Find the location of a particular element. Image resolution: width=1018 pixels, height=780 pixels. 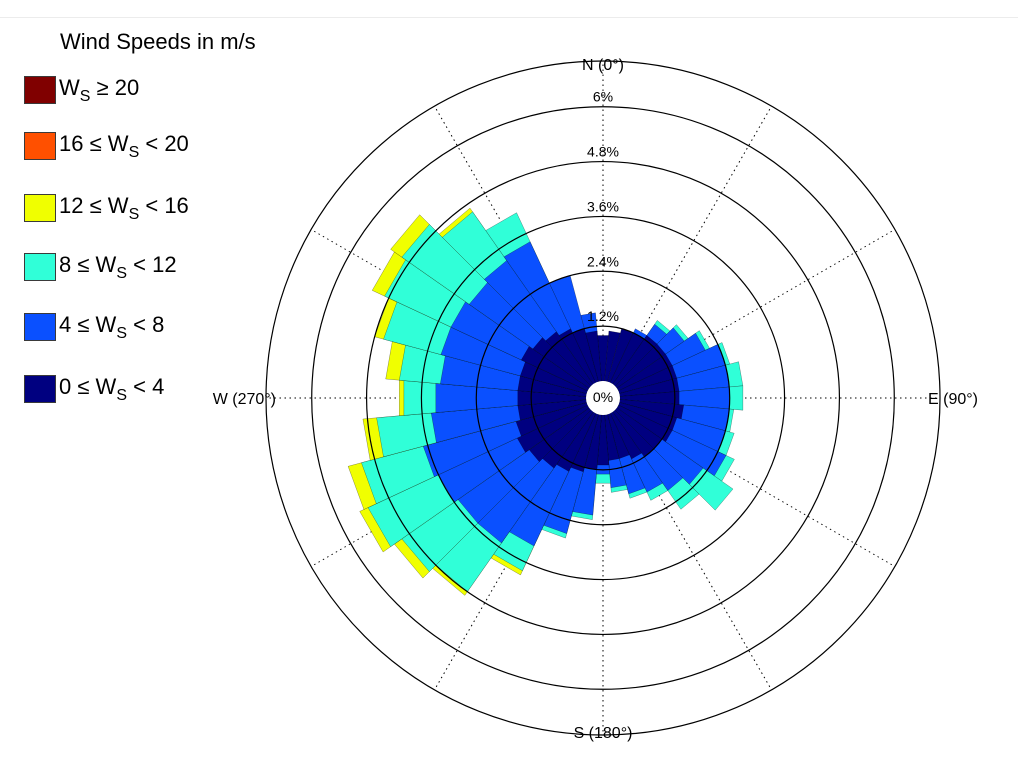

top-border-line is located at coordinates (509, 17).